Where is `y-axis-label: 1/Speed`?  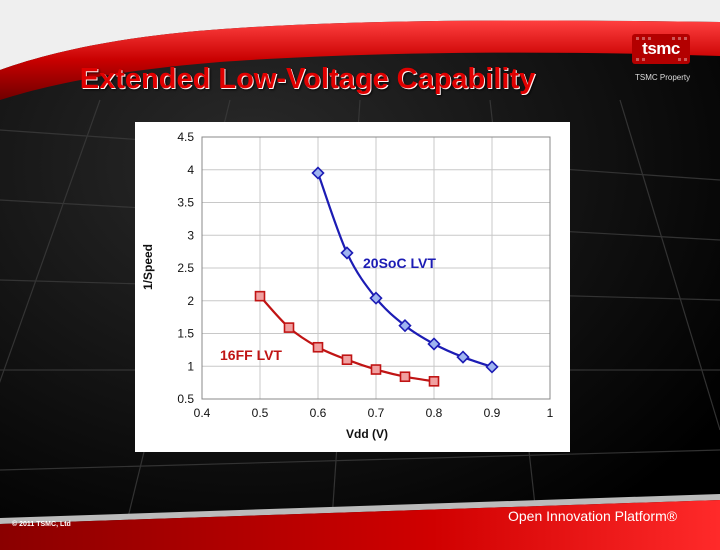
y-axis-label: 1/Speed is located at coordinates (148, 267).